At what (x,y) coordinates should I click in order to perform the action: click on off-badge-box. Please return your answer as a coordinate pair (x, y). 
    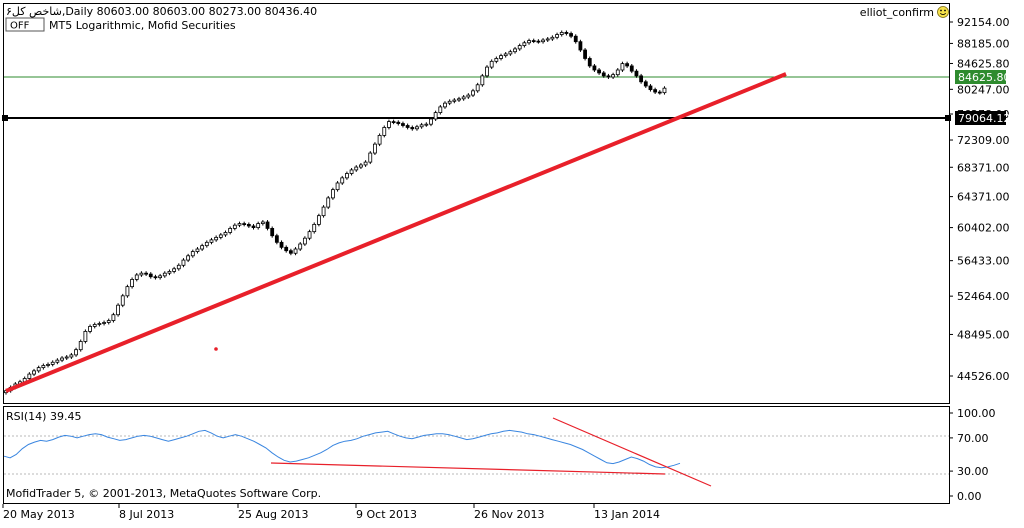
    Looking at the image, I should click on (25, 24).